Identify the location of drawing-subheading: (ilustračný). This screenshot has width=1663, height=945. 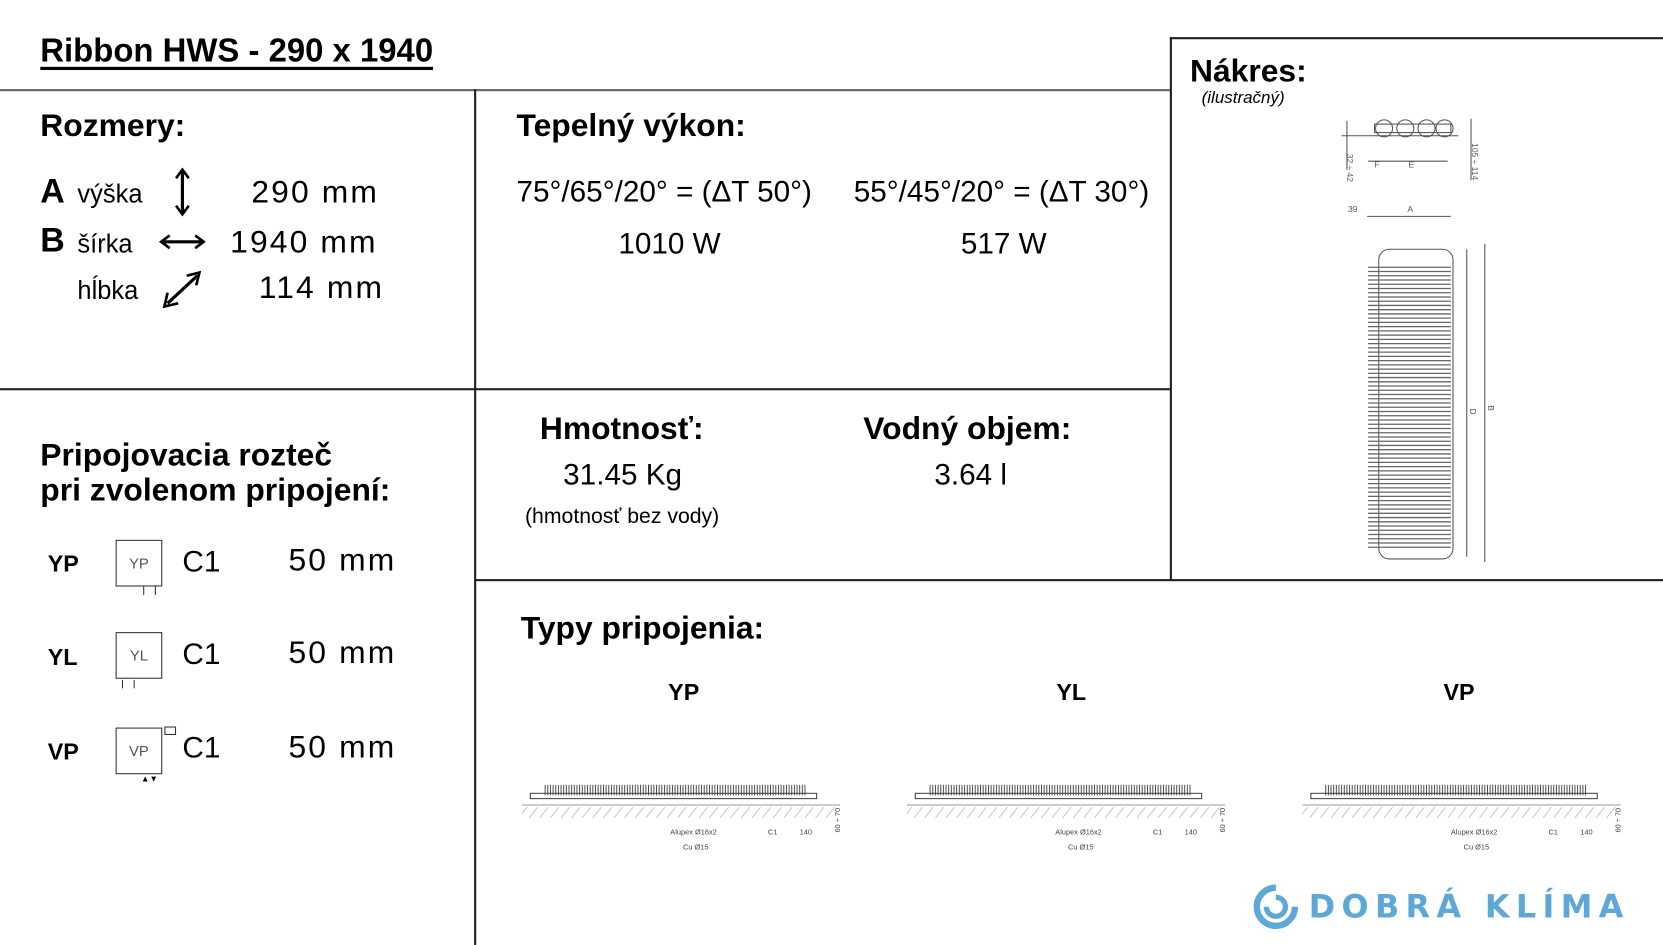
(1243, 98).